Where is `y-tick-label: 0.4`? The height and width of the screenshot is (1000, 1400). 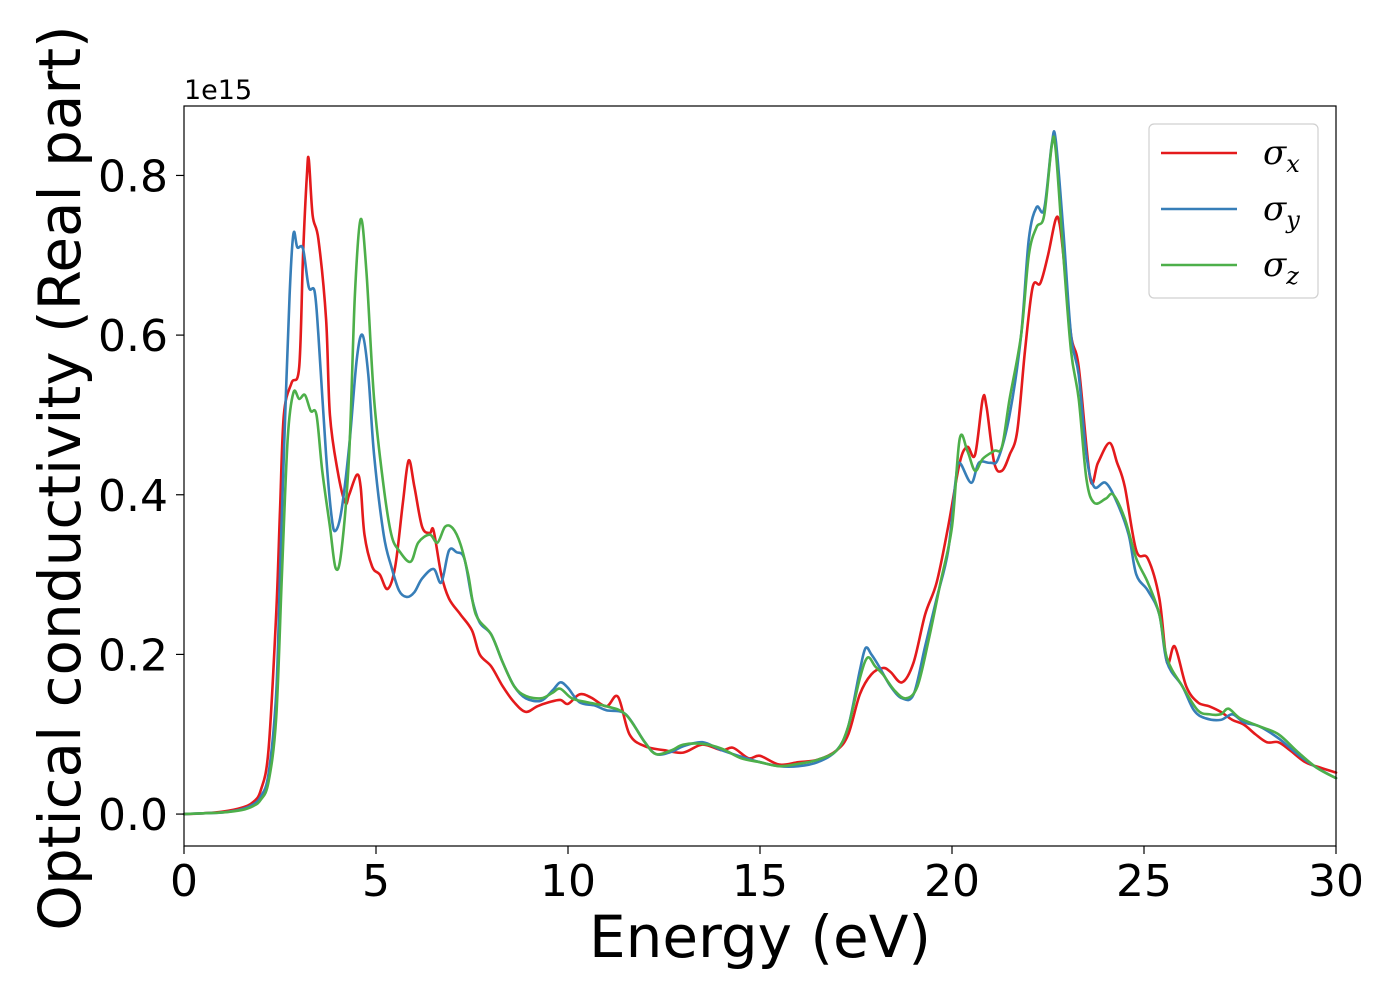
y-tick-label: 0.4 is located at coordinates (133, 496).